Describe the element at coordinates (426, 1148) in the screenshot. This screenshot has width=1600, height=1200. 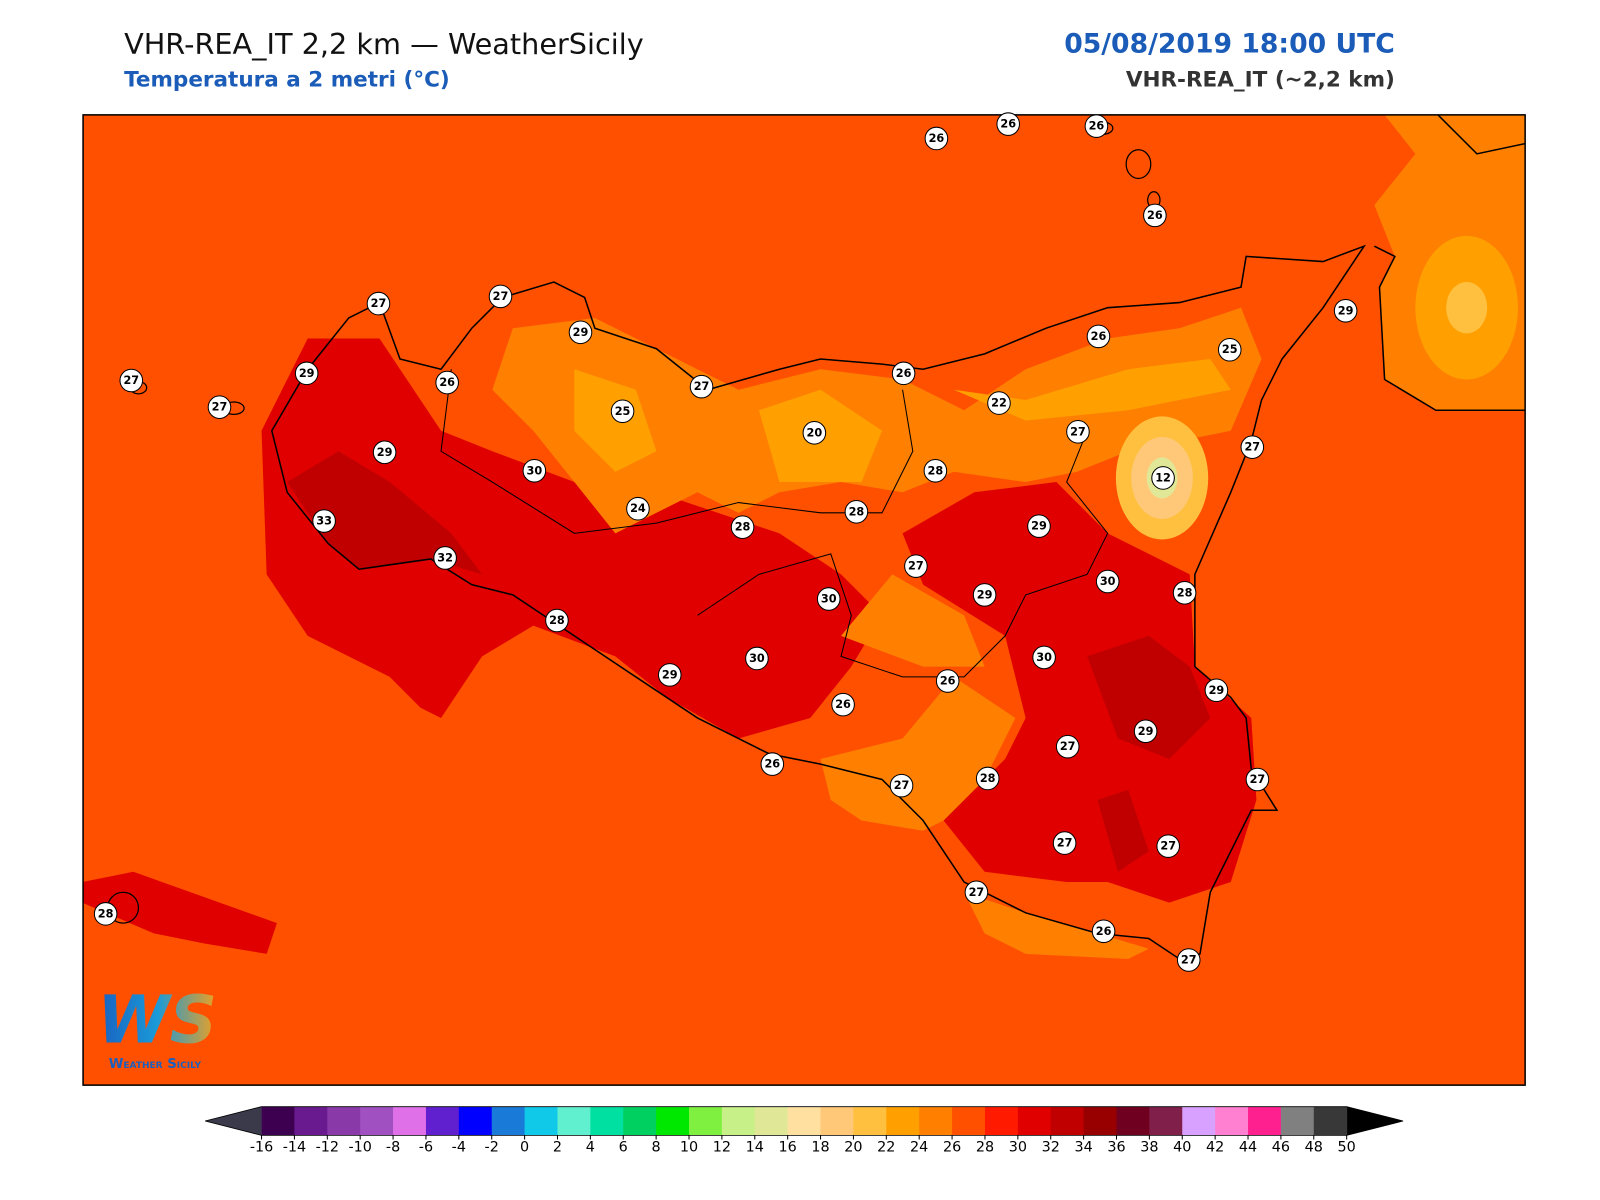
I see `colorbar-tick-label: -6` at that location.